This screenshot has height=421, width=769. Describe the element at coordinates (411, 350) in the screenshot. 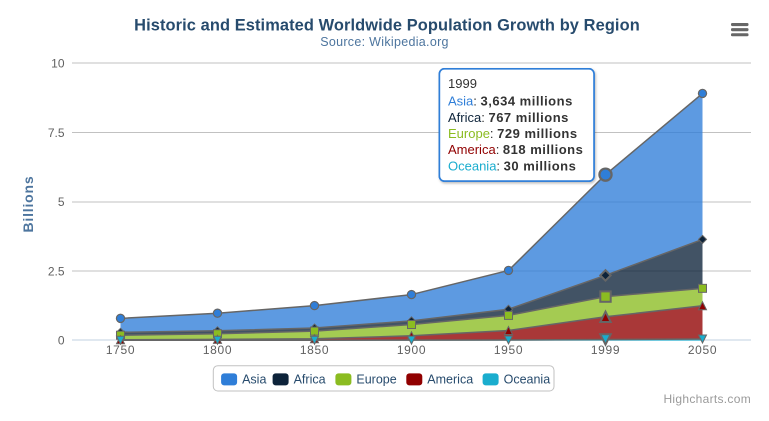

I see `svg-text: 1900` at that location.